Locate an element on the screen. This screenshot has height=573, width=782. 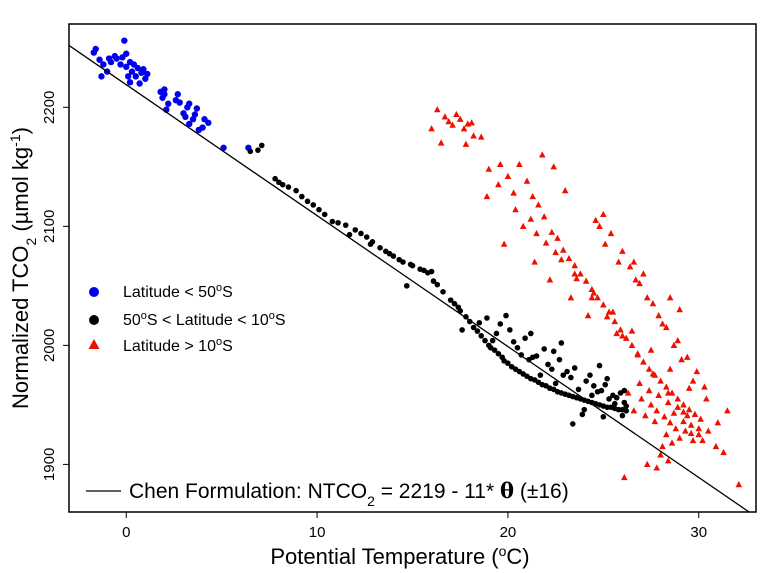
legend-label-south: Latitude < 50oS is located at coordinates (178, 291).